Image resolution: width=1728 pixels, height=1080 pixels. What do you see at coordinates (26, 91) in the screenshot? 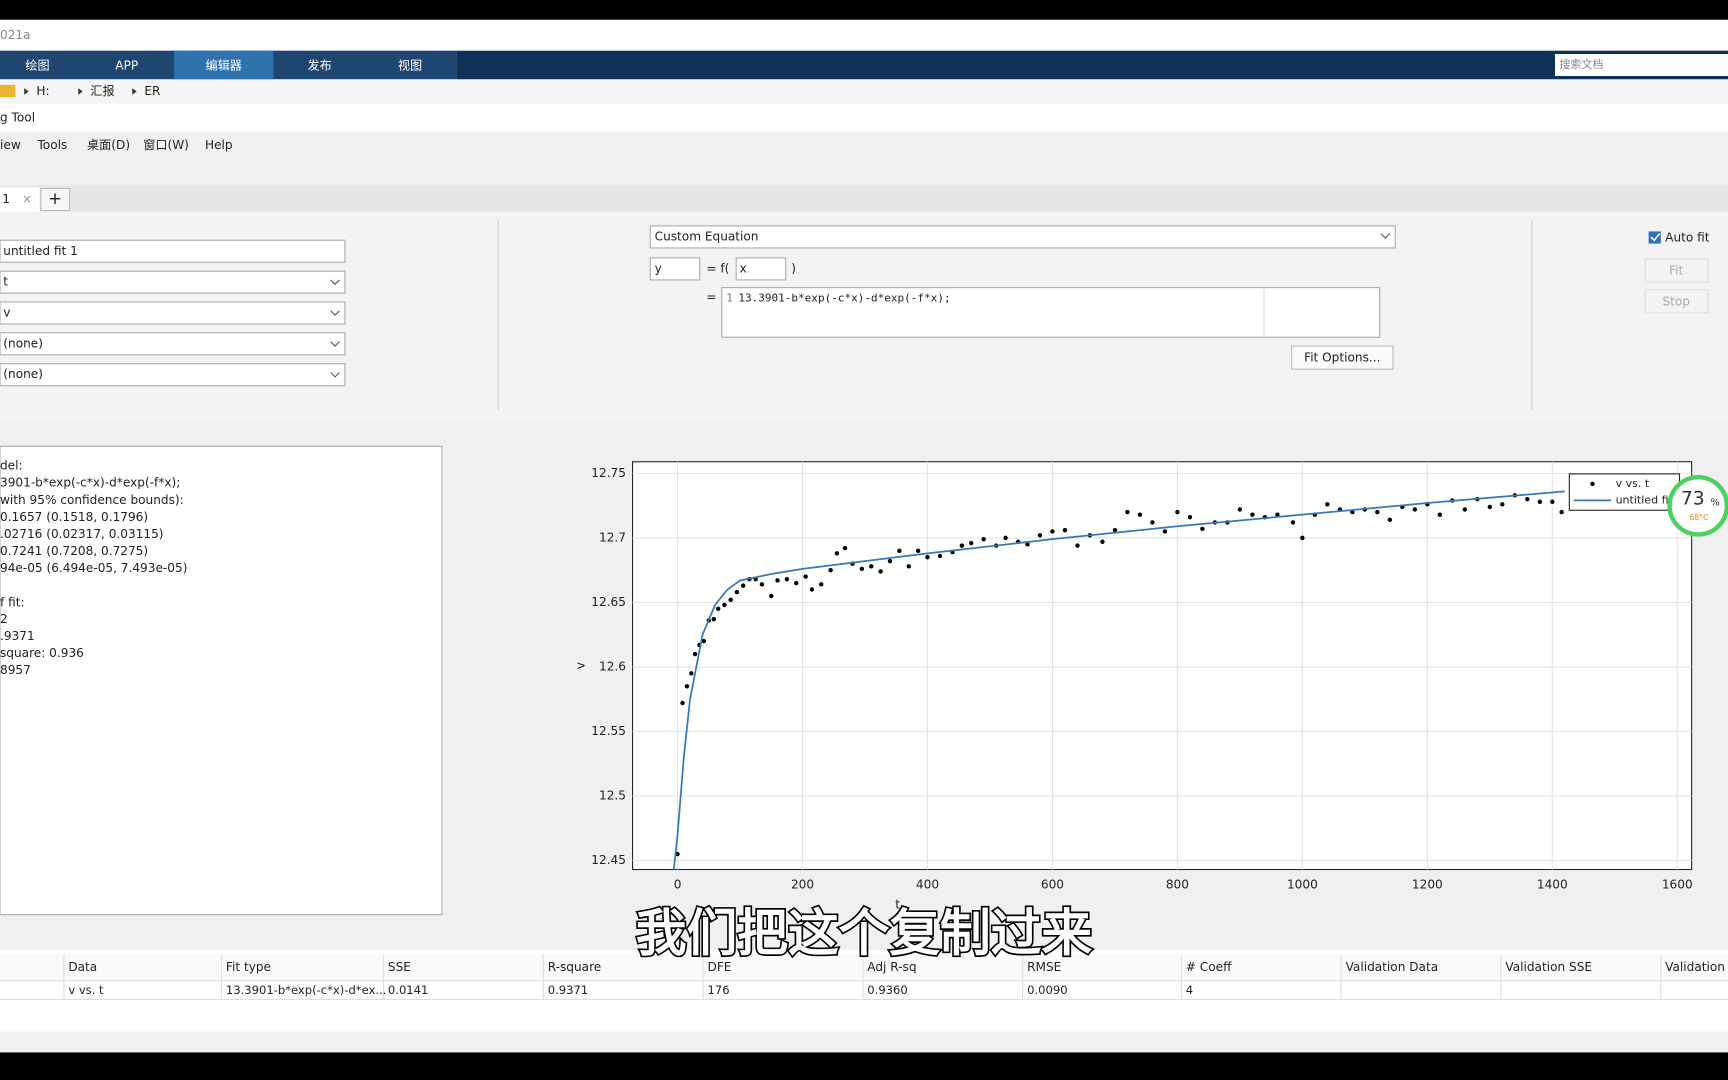
I see `breadcrumb-arrow` at bounding box center [26, 91].